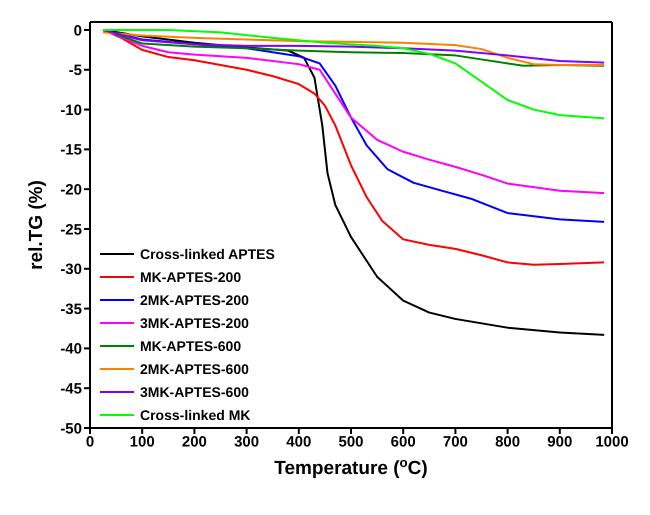 Image resolution: width=650 pixels, height=515 pixels. I want to click on x-tick-label: 600, so click(403, 442).